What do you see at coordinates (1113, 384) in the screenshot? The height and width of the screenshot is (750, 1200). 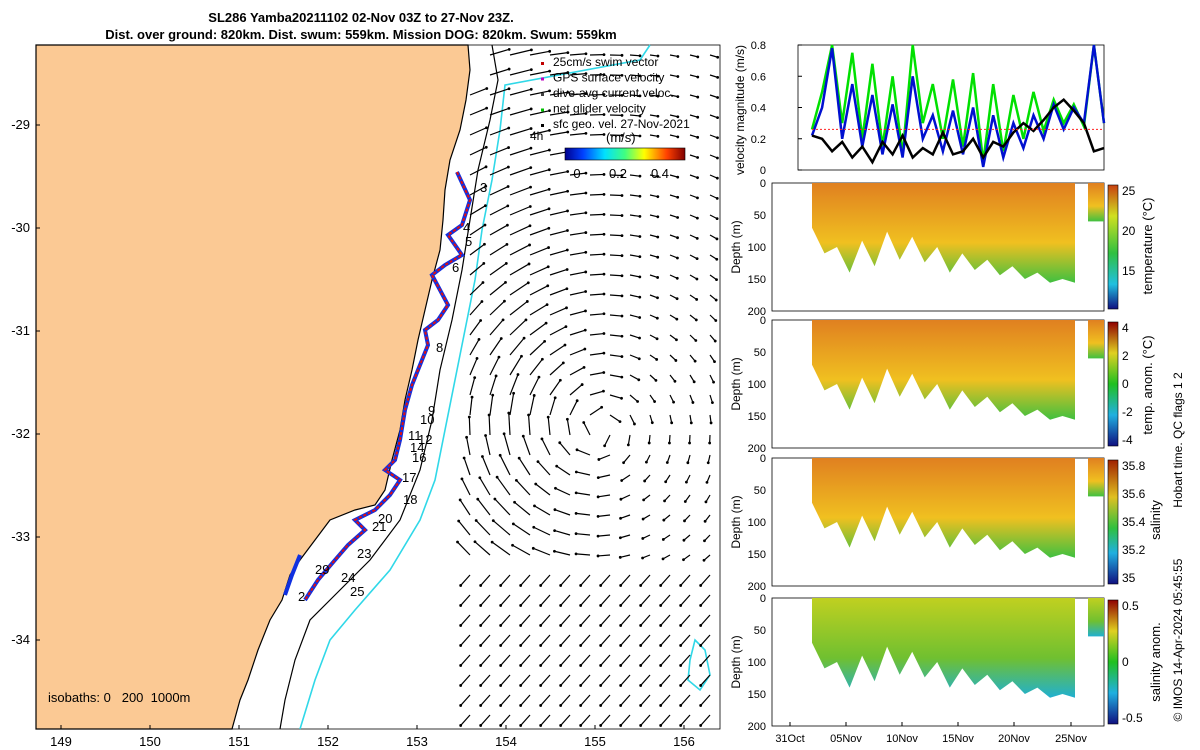 I see `section-colorbar` at bounding box center [1113, 384].